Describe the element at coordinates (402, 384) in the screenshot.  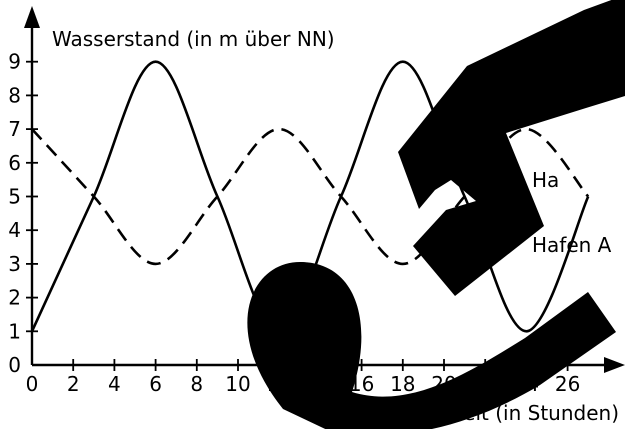
I see `x-tick-label: 18` at that location.